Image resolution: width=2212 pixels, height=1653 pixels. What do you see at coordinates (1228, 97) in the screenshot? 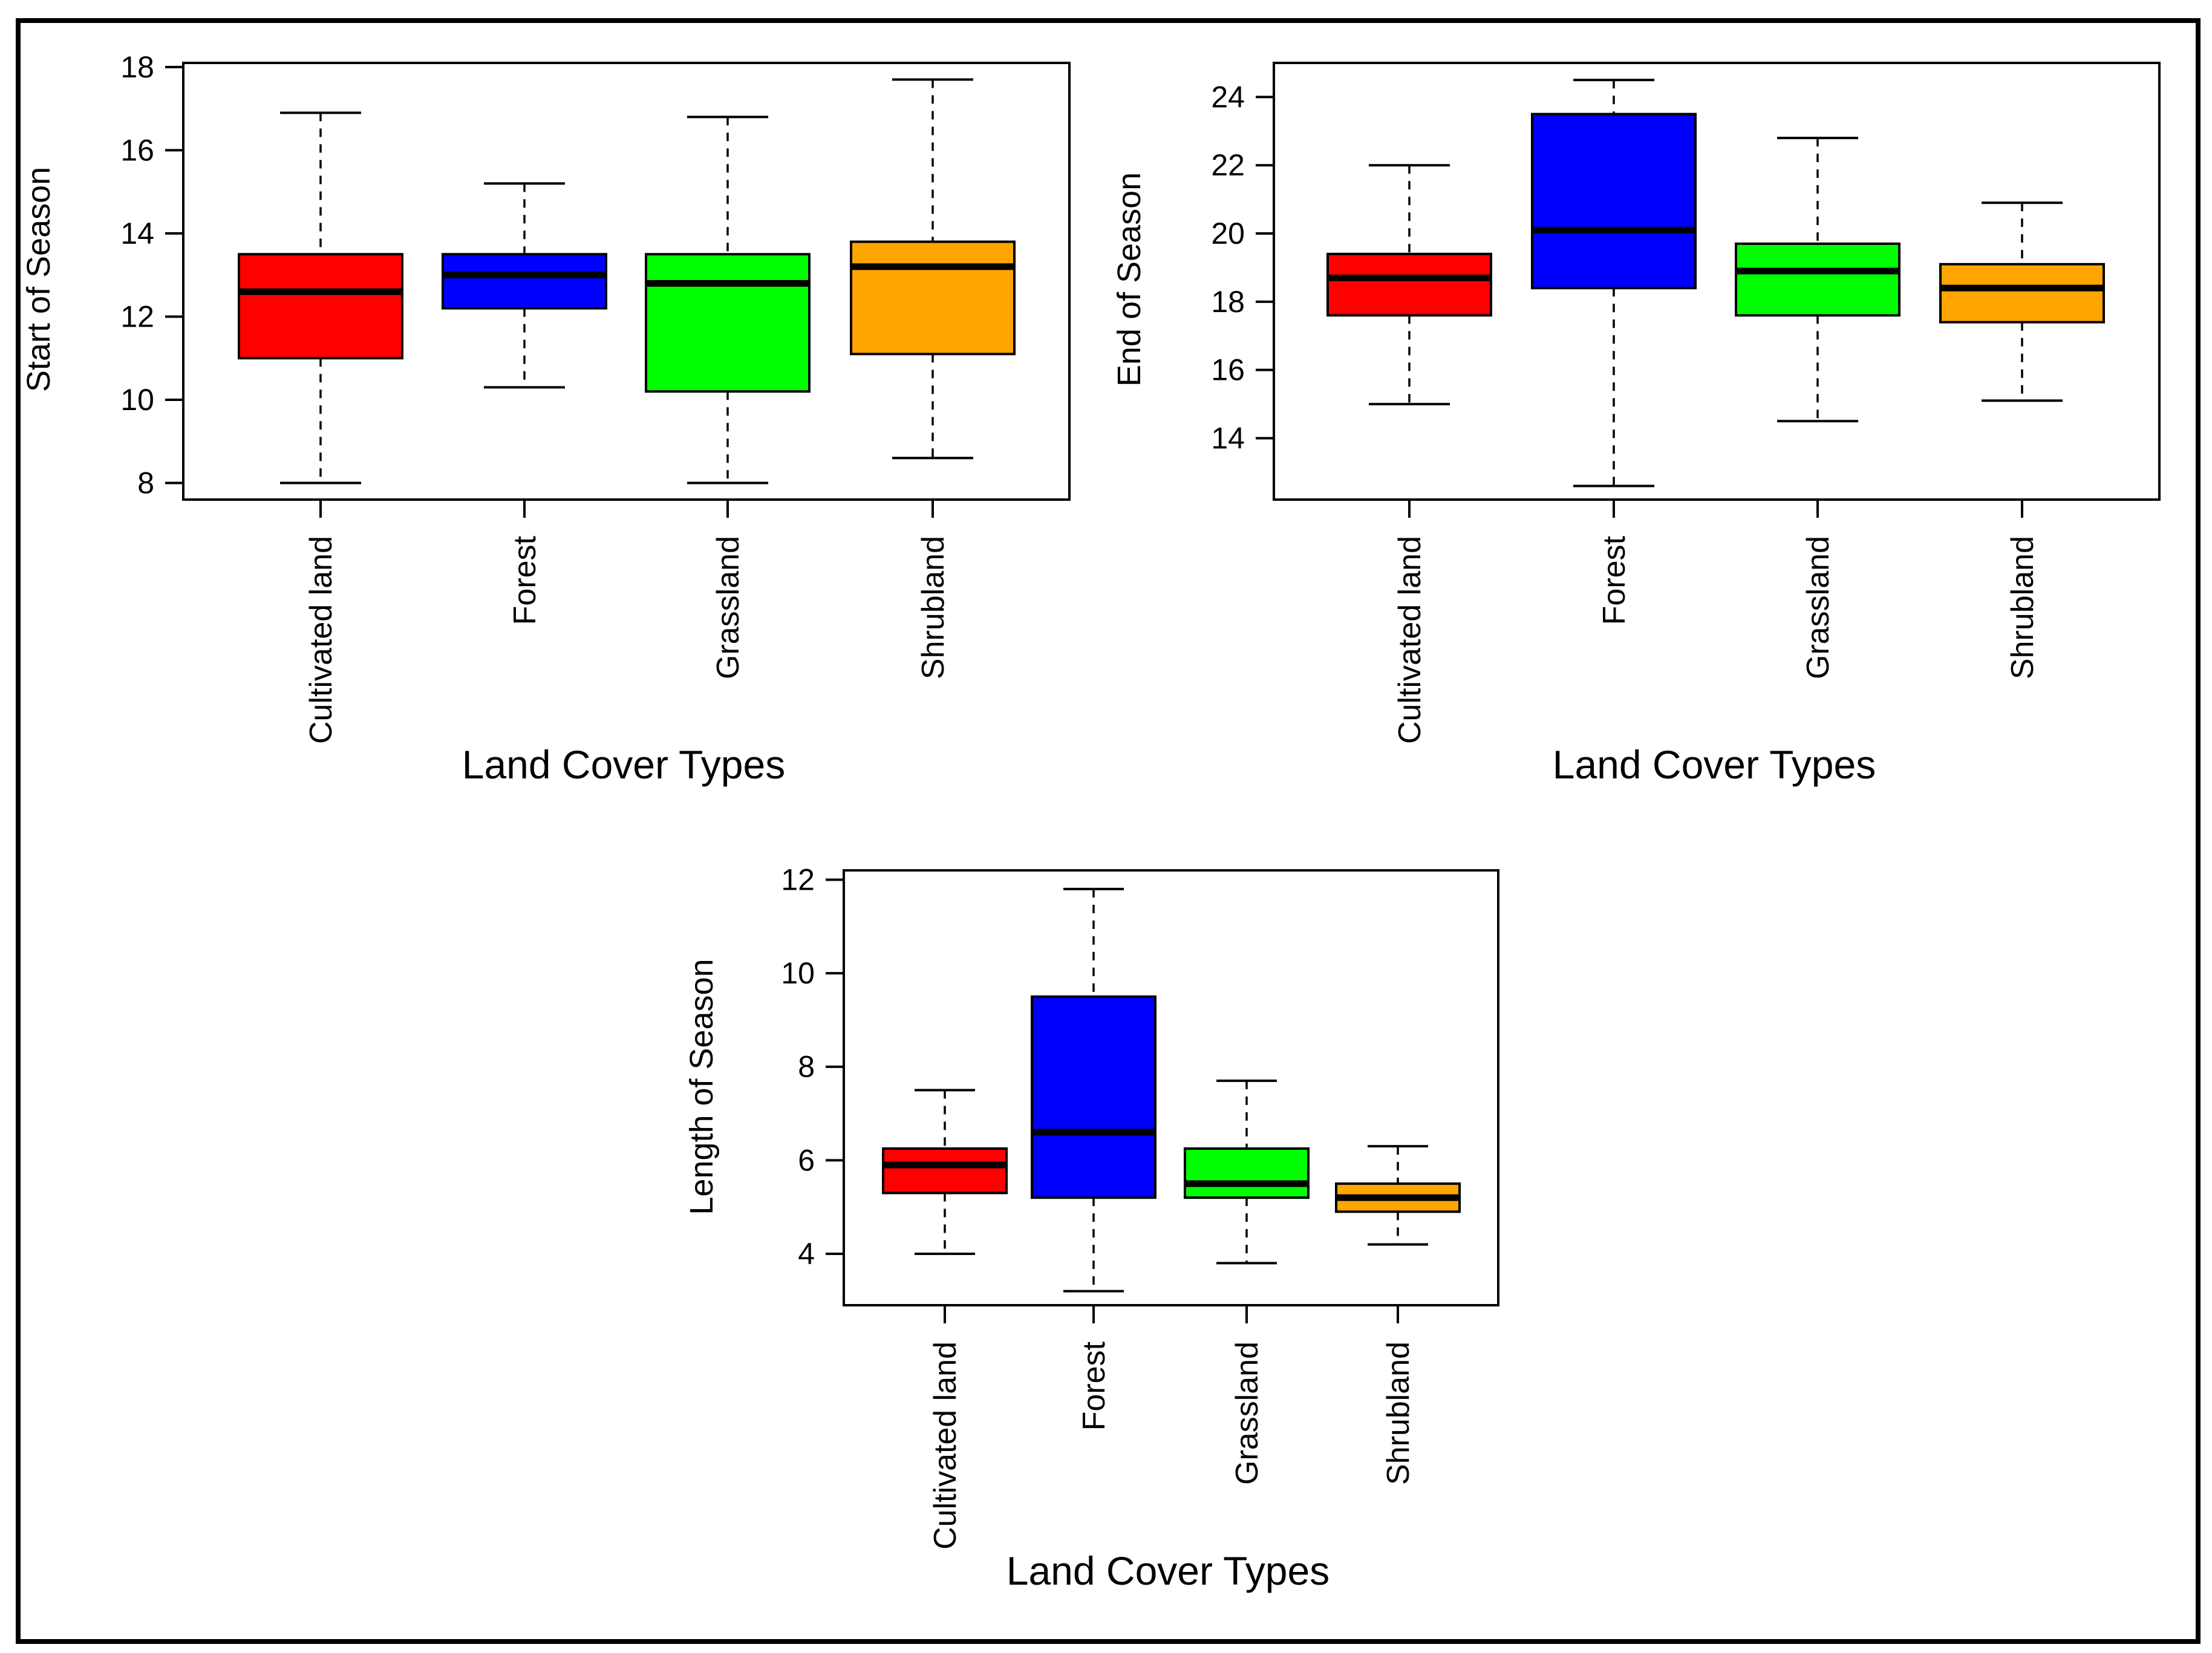
I see `y-tick-label: 24` at bounding box center [1228, 97].